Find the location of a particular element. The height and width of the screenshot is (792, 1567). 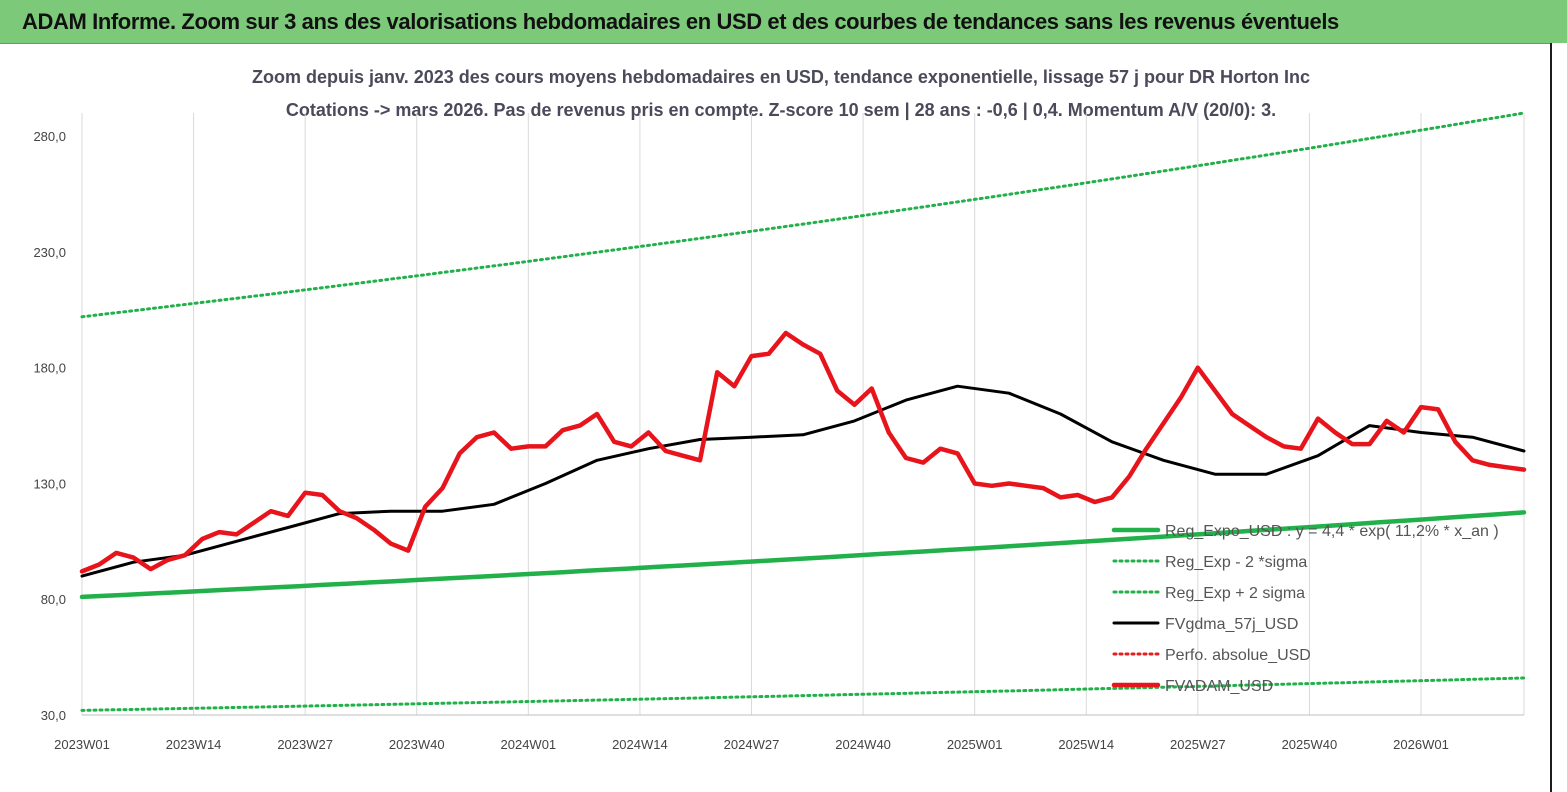

legend-label: Reg_Exp - 2 *sigma is located at coordinates (1236, 562).